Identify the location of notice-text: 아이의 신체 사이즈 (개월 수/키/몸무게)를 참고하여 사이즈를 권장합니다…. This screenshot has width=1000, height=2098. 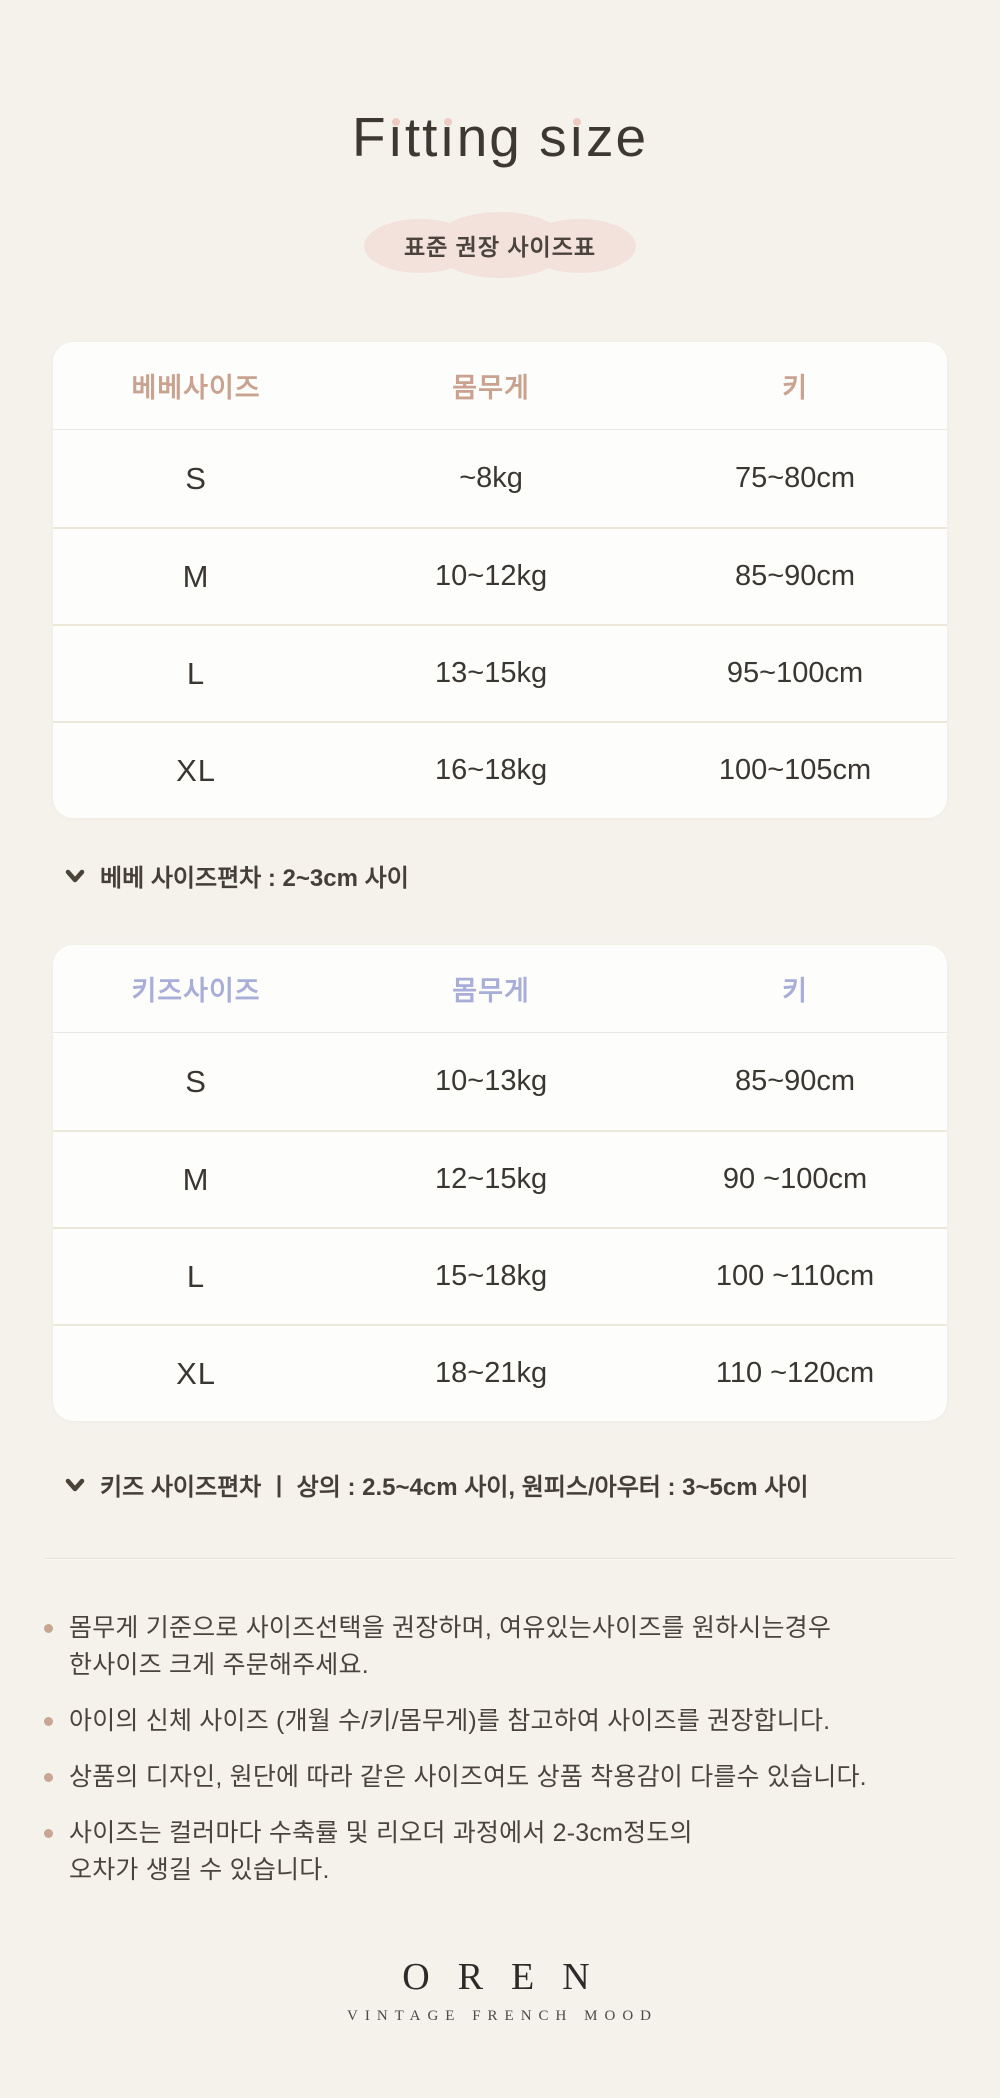
(450, 1721).